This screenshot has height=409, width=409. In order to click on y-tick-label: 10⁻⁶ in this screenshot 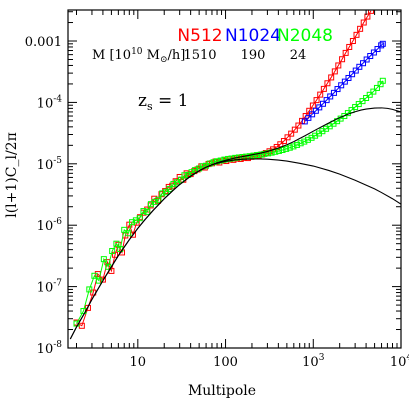, I will do `click(50, 225)`.